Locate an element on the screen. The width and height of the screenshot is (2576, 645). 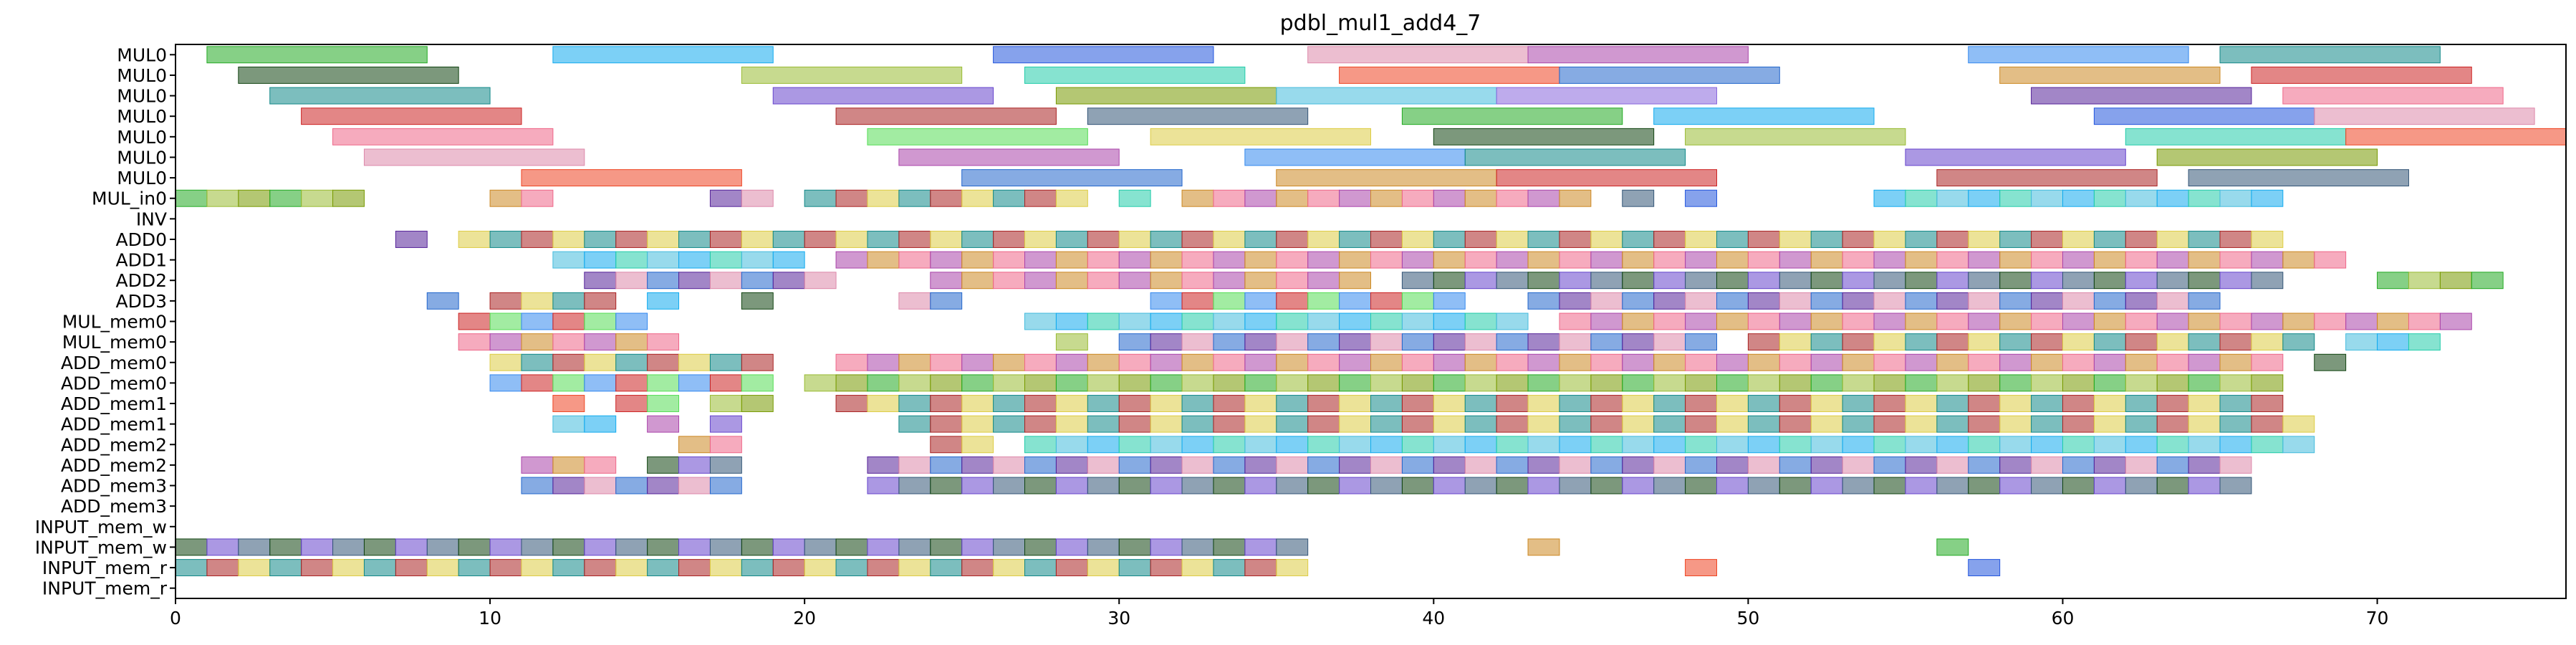
y-tick-label: MUL0 is located at coordinates (142, 54).